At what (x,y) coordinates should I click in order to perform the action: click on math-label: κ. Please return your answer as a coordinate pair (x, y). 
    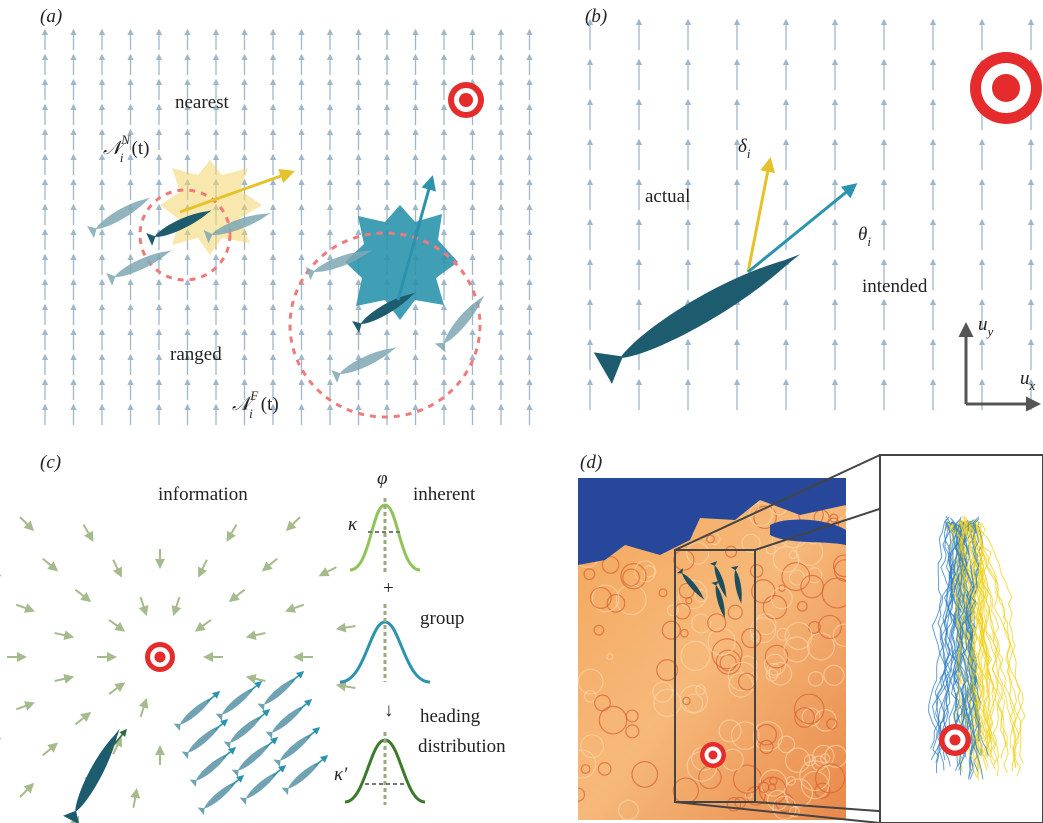
    Looking at the image, I should click on (353, 524).